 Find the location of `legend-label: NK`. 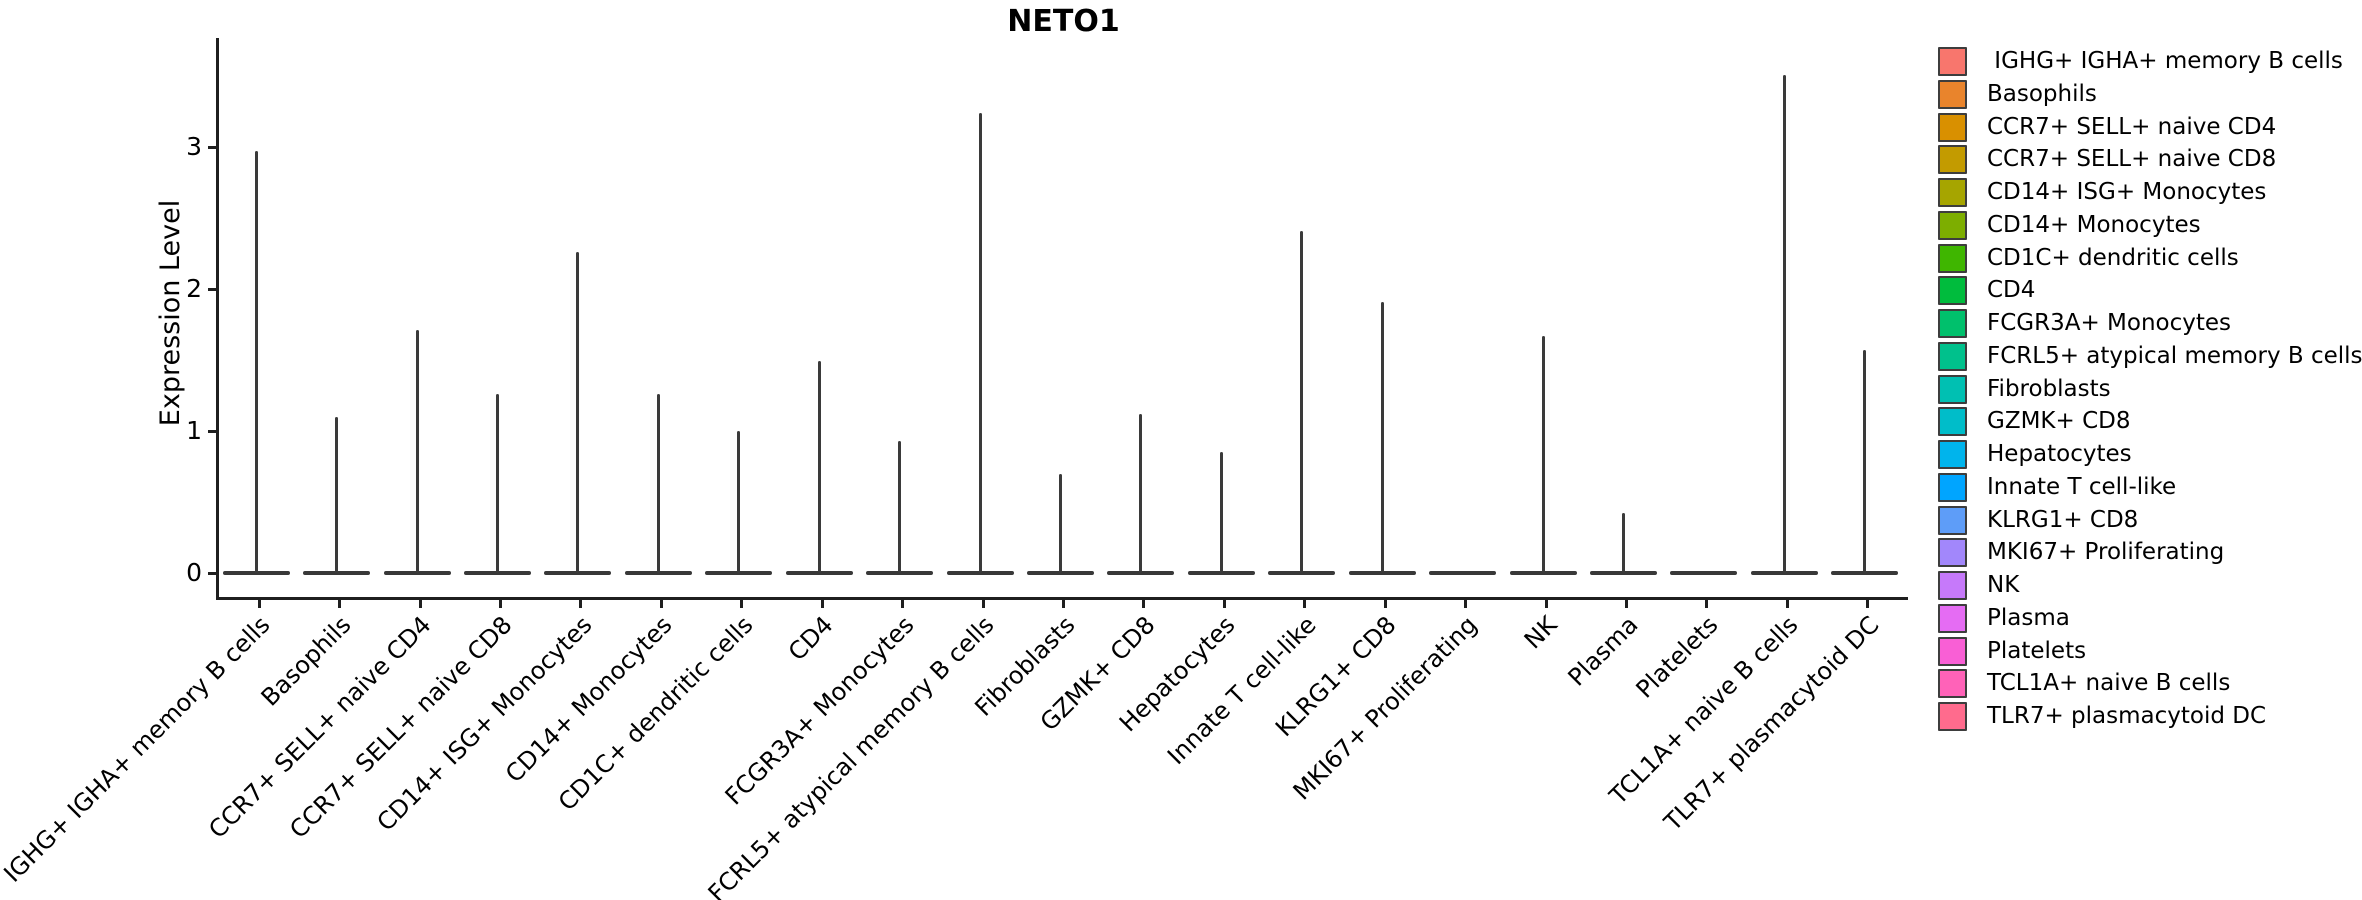

legend-label: NK is located at coordinates (2003, 585).